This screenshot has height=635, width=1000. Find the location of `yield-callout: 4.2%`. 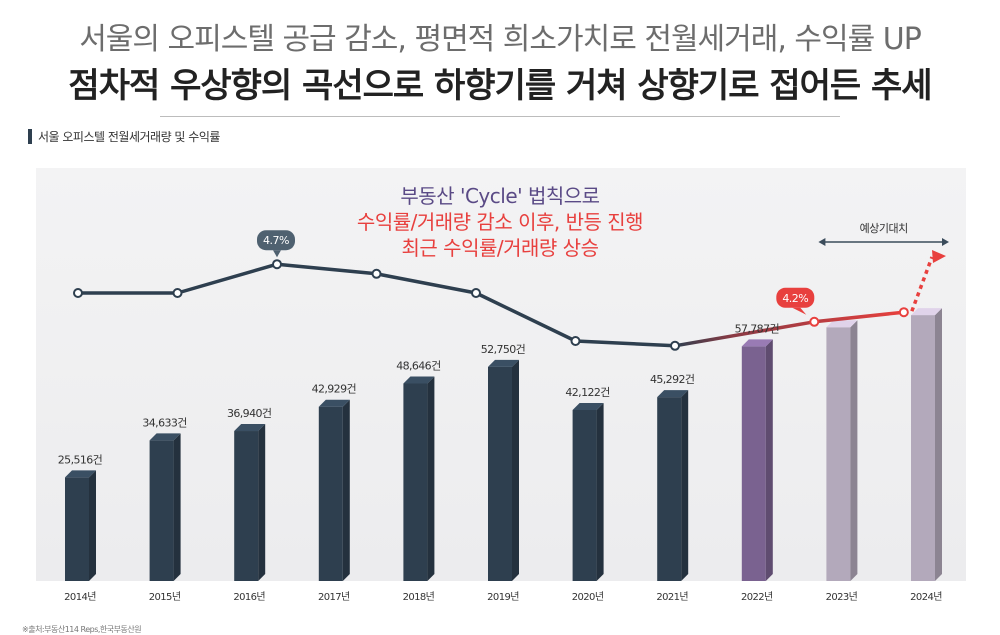

yield-callout: 4.2% is located at coordinates (795, 301).